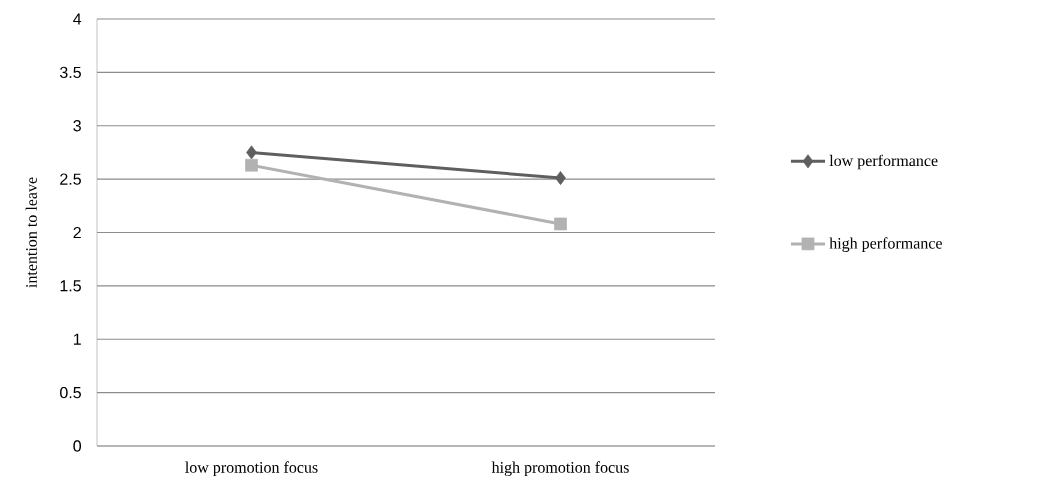 This screenshot has height=499, width=1061. Describe the element at coordinates (70, 72) in the screenshot. I see `y-tick-label: 3.5` at that location.